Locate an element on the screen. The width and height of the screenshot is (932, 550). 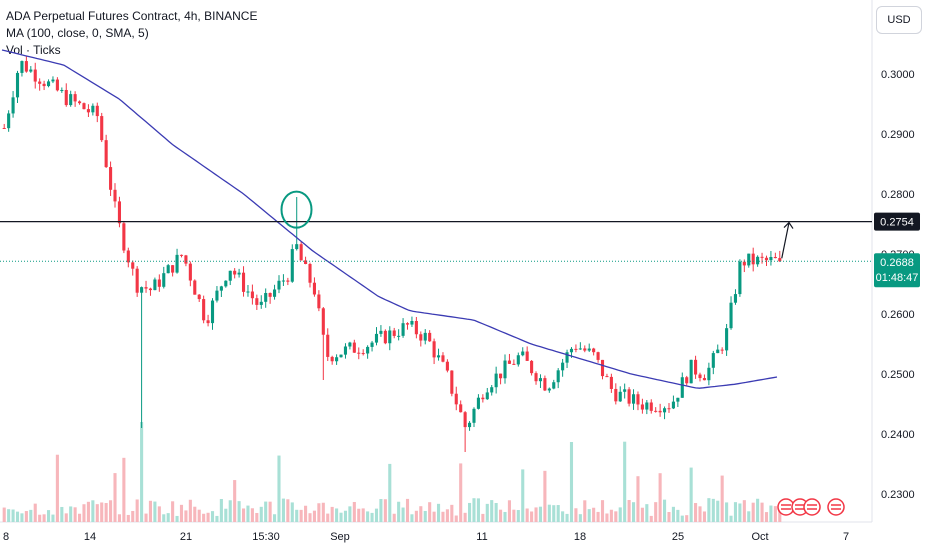
horizontal-line-label-bg is located at coordinates (897, 221).